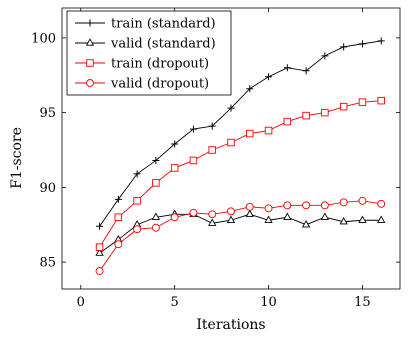 The image size is (412, 338). Describe the element at coordinates (47, 188) in the screenshot. I see `y-tick-label: 90` at that location.